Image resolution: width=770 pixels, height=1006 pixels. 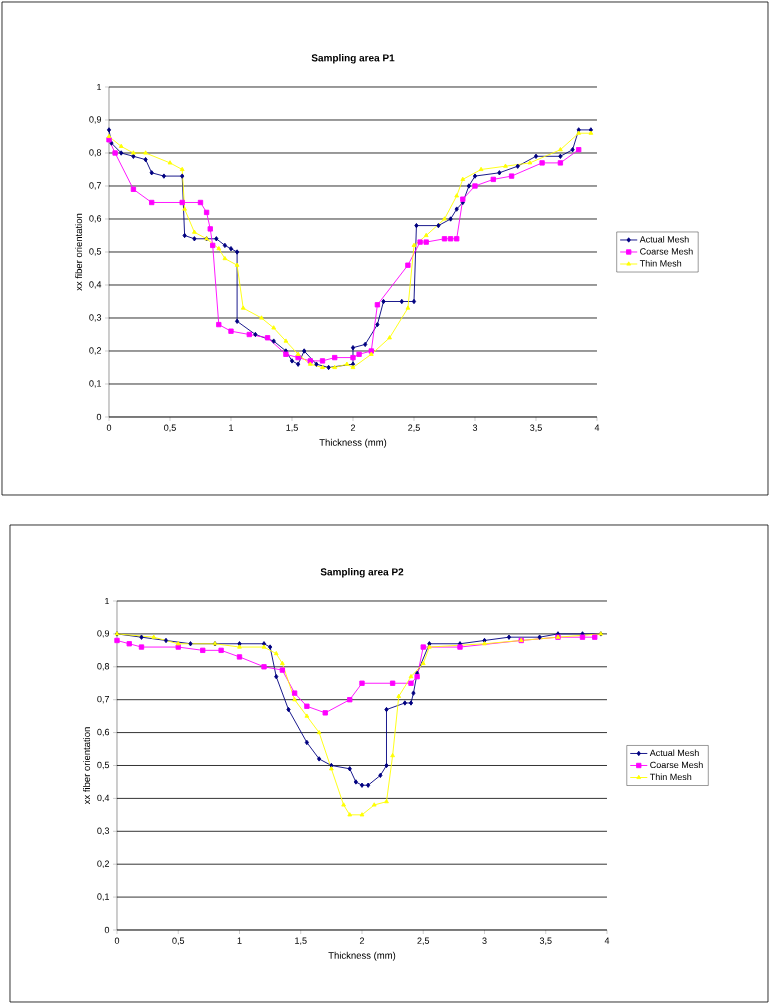 I want to click on chart-title: Sampling area P1, so click(x=353, y=59).